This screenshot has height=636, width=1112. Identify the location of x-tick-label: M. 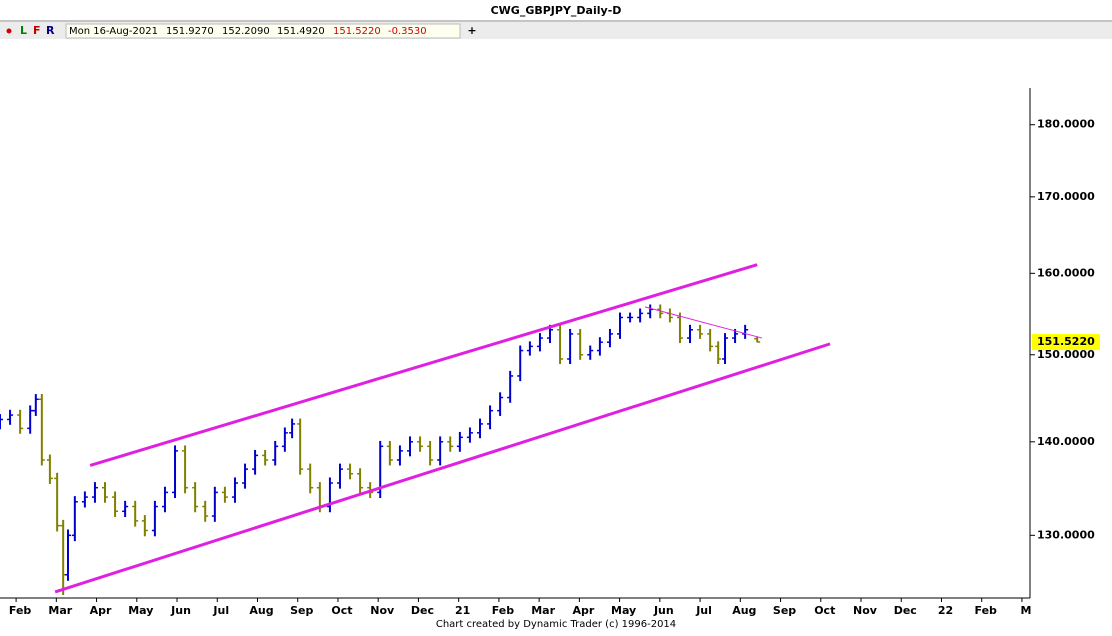
(1025, 610).